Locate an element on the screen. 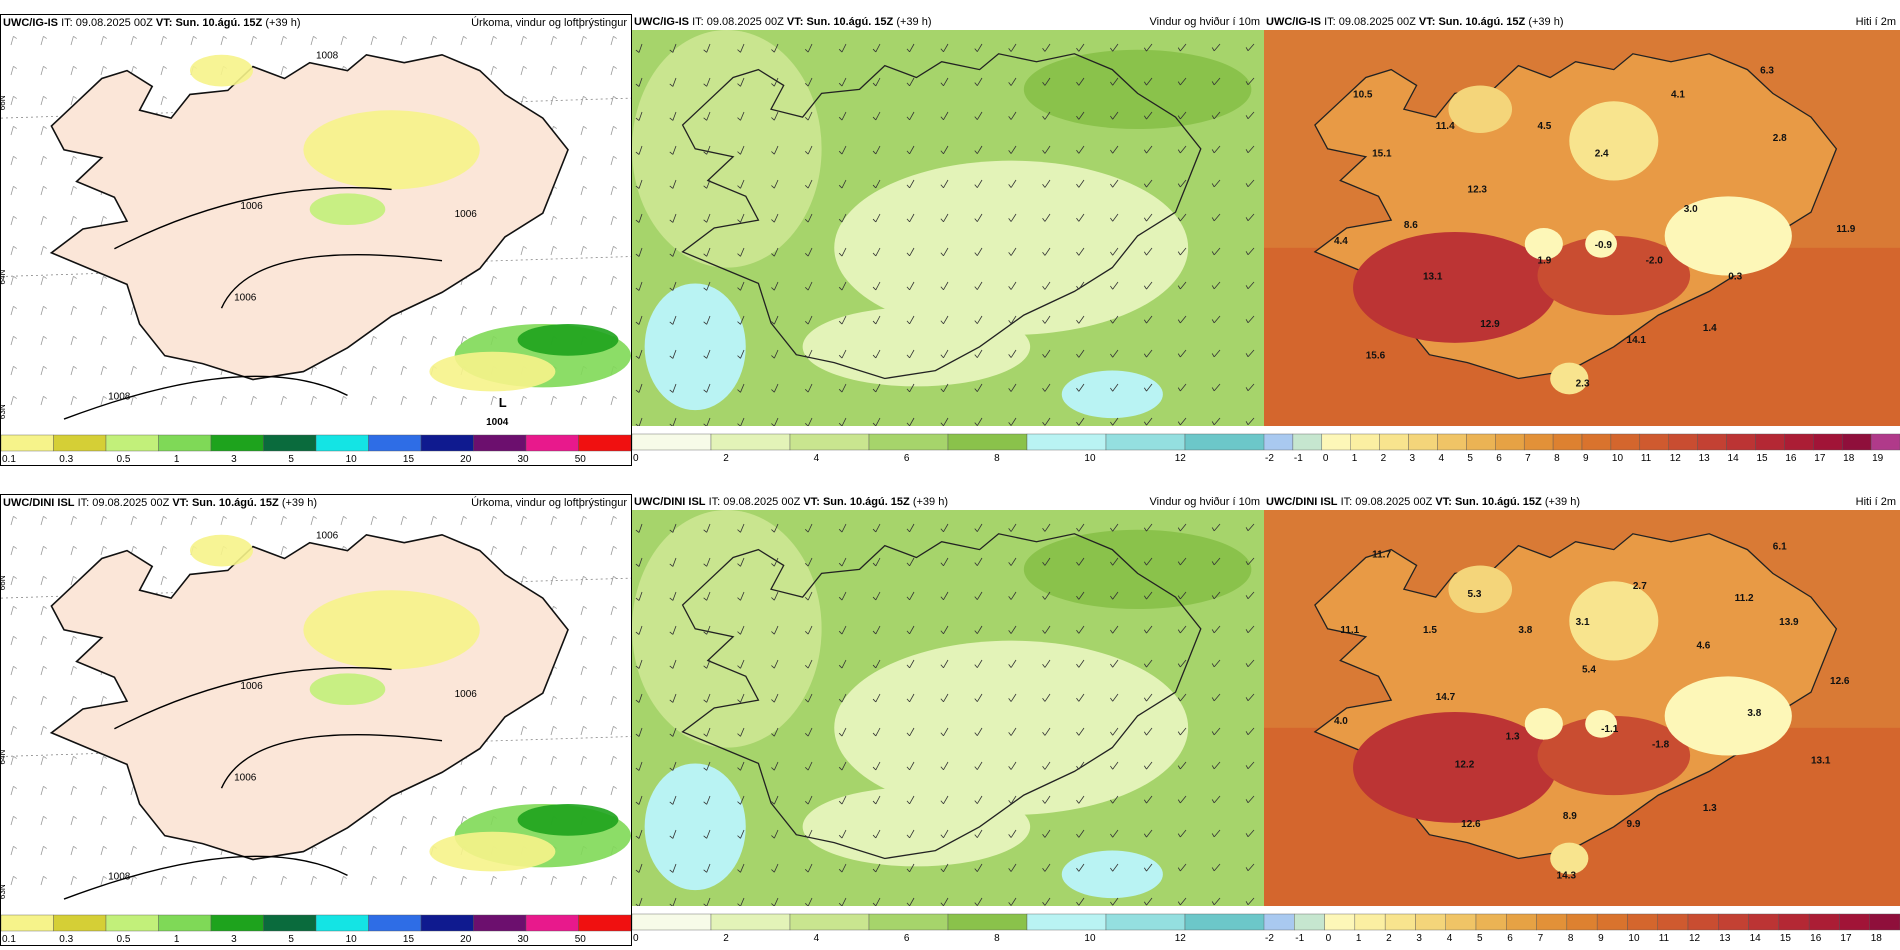 Image resolution: width=1900 pixels, height=950 pixels. temp-value-label: 15.6 is located at coordinates (1376, 356).